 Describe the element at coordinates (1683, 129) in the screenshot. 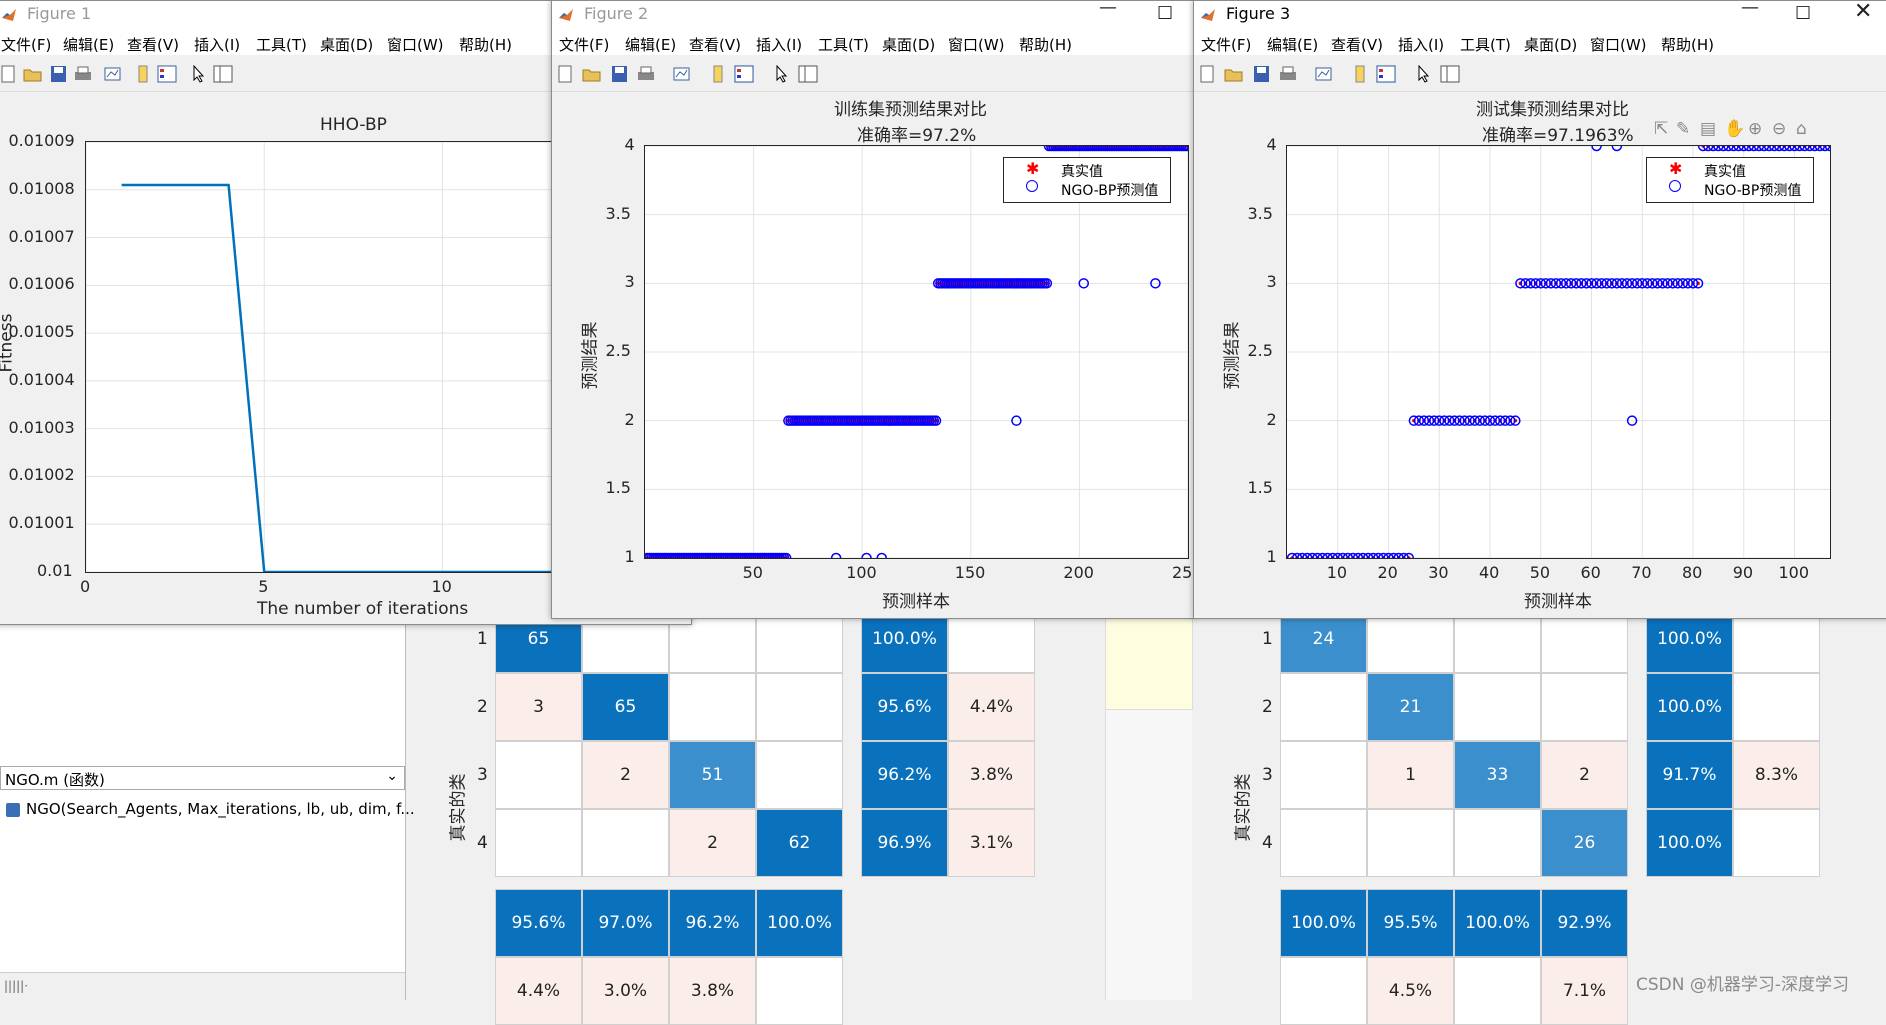

I see `brush-icon: ✎` at that location.